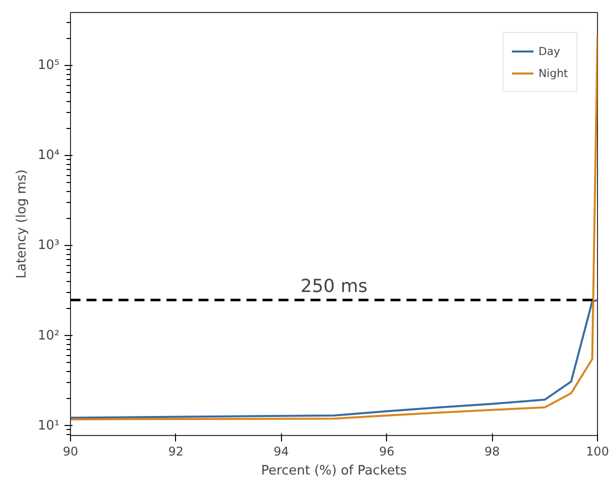 Image resolution: width=616 pixels, height=495 pixels. I want to click on x-axis-title: Percent (%) of Packets, so click(334, 471).